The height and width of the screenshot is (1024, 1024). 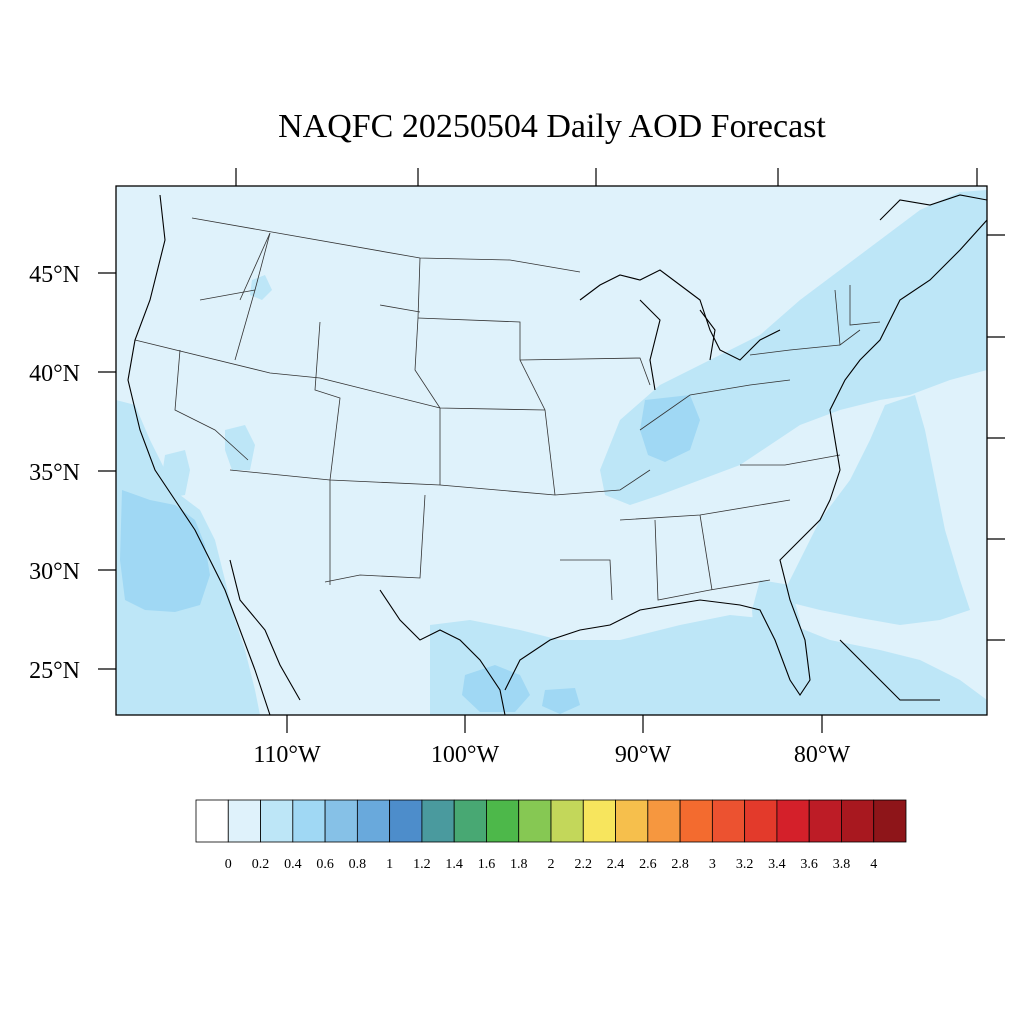 What do you see at coordinates (551, 755) in the screenshot?
I see `lon-labels: 110°W 100°W 90°W 80°W` at bounding box center [551, 755].